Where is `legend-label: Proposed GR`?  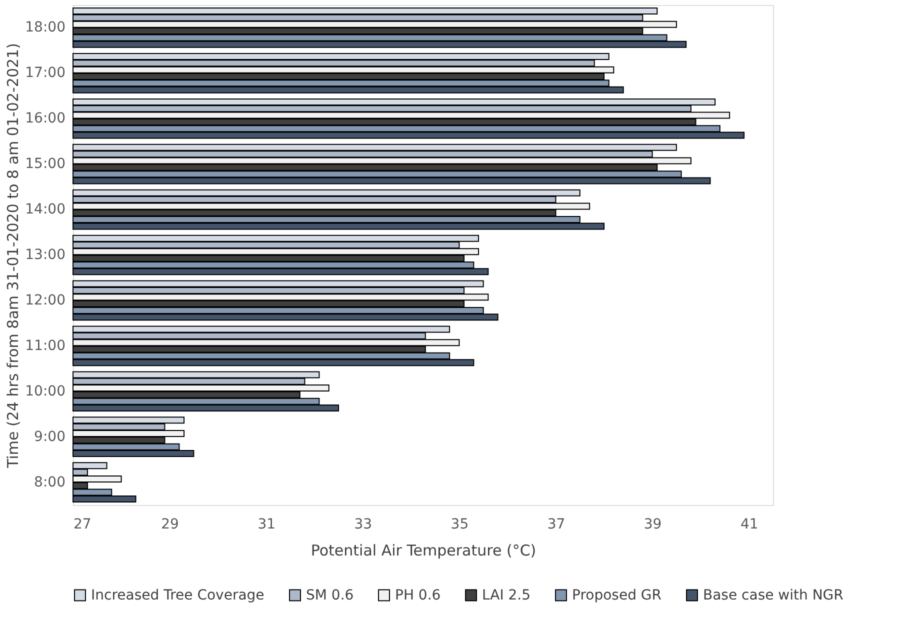 legend-label: Proposed GR is located at coordinates (617, 595).